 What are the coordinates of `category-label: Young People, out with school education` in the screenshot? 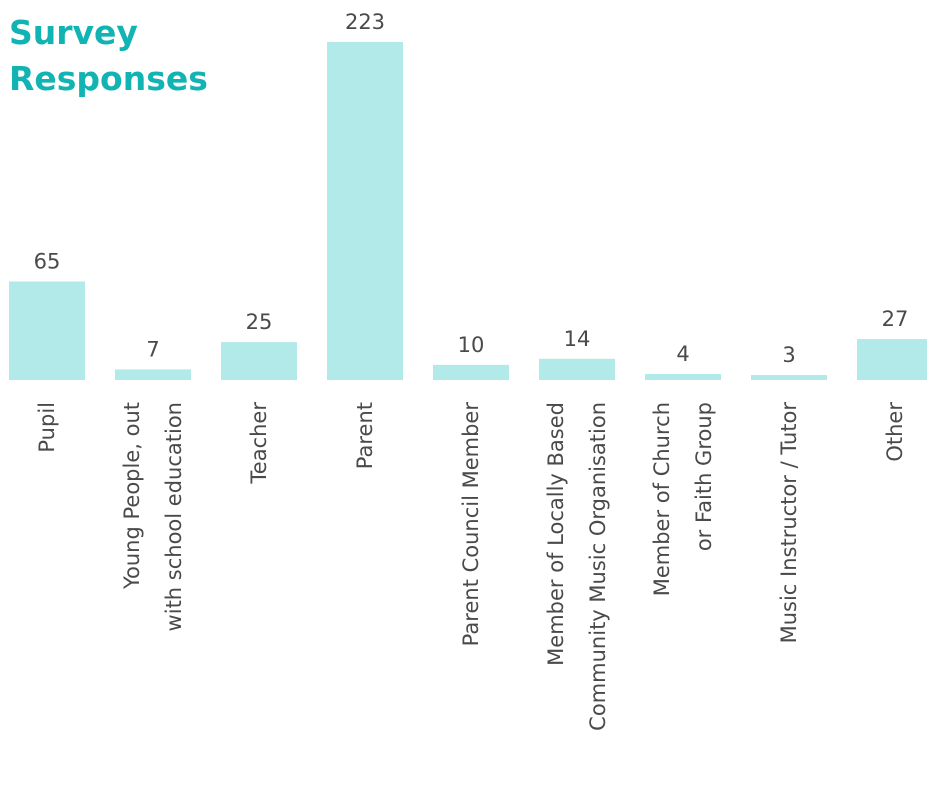 It's located at (153, 516).